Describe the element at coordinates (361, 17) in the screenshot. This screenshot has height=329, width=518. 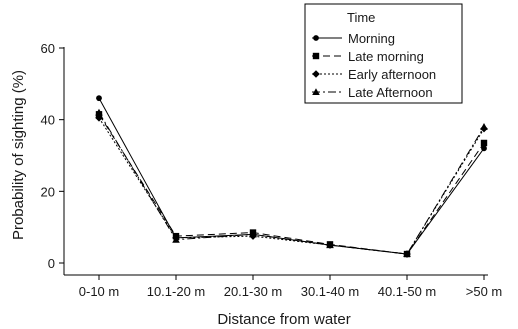
I see `legend-title: Time` at that location.